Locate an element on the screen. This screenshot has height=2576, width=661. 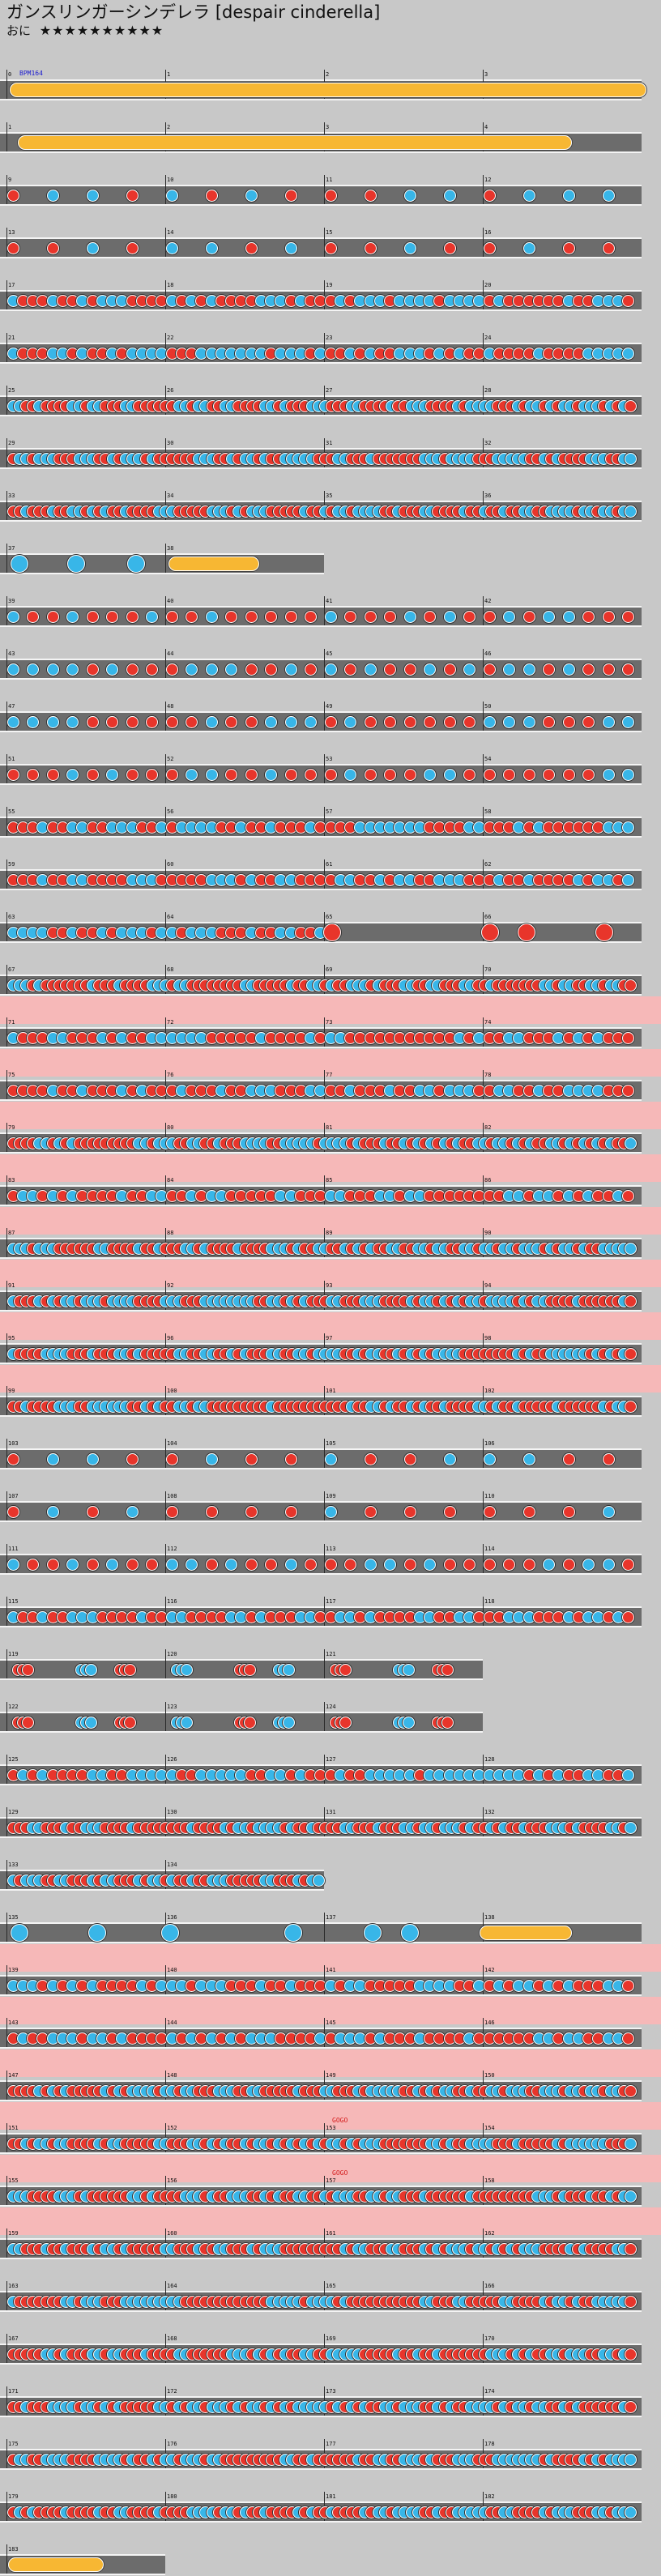
measure-number: 159 is located at coordinates (13, 2234).